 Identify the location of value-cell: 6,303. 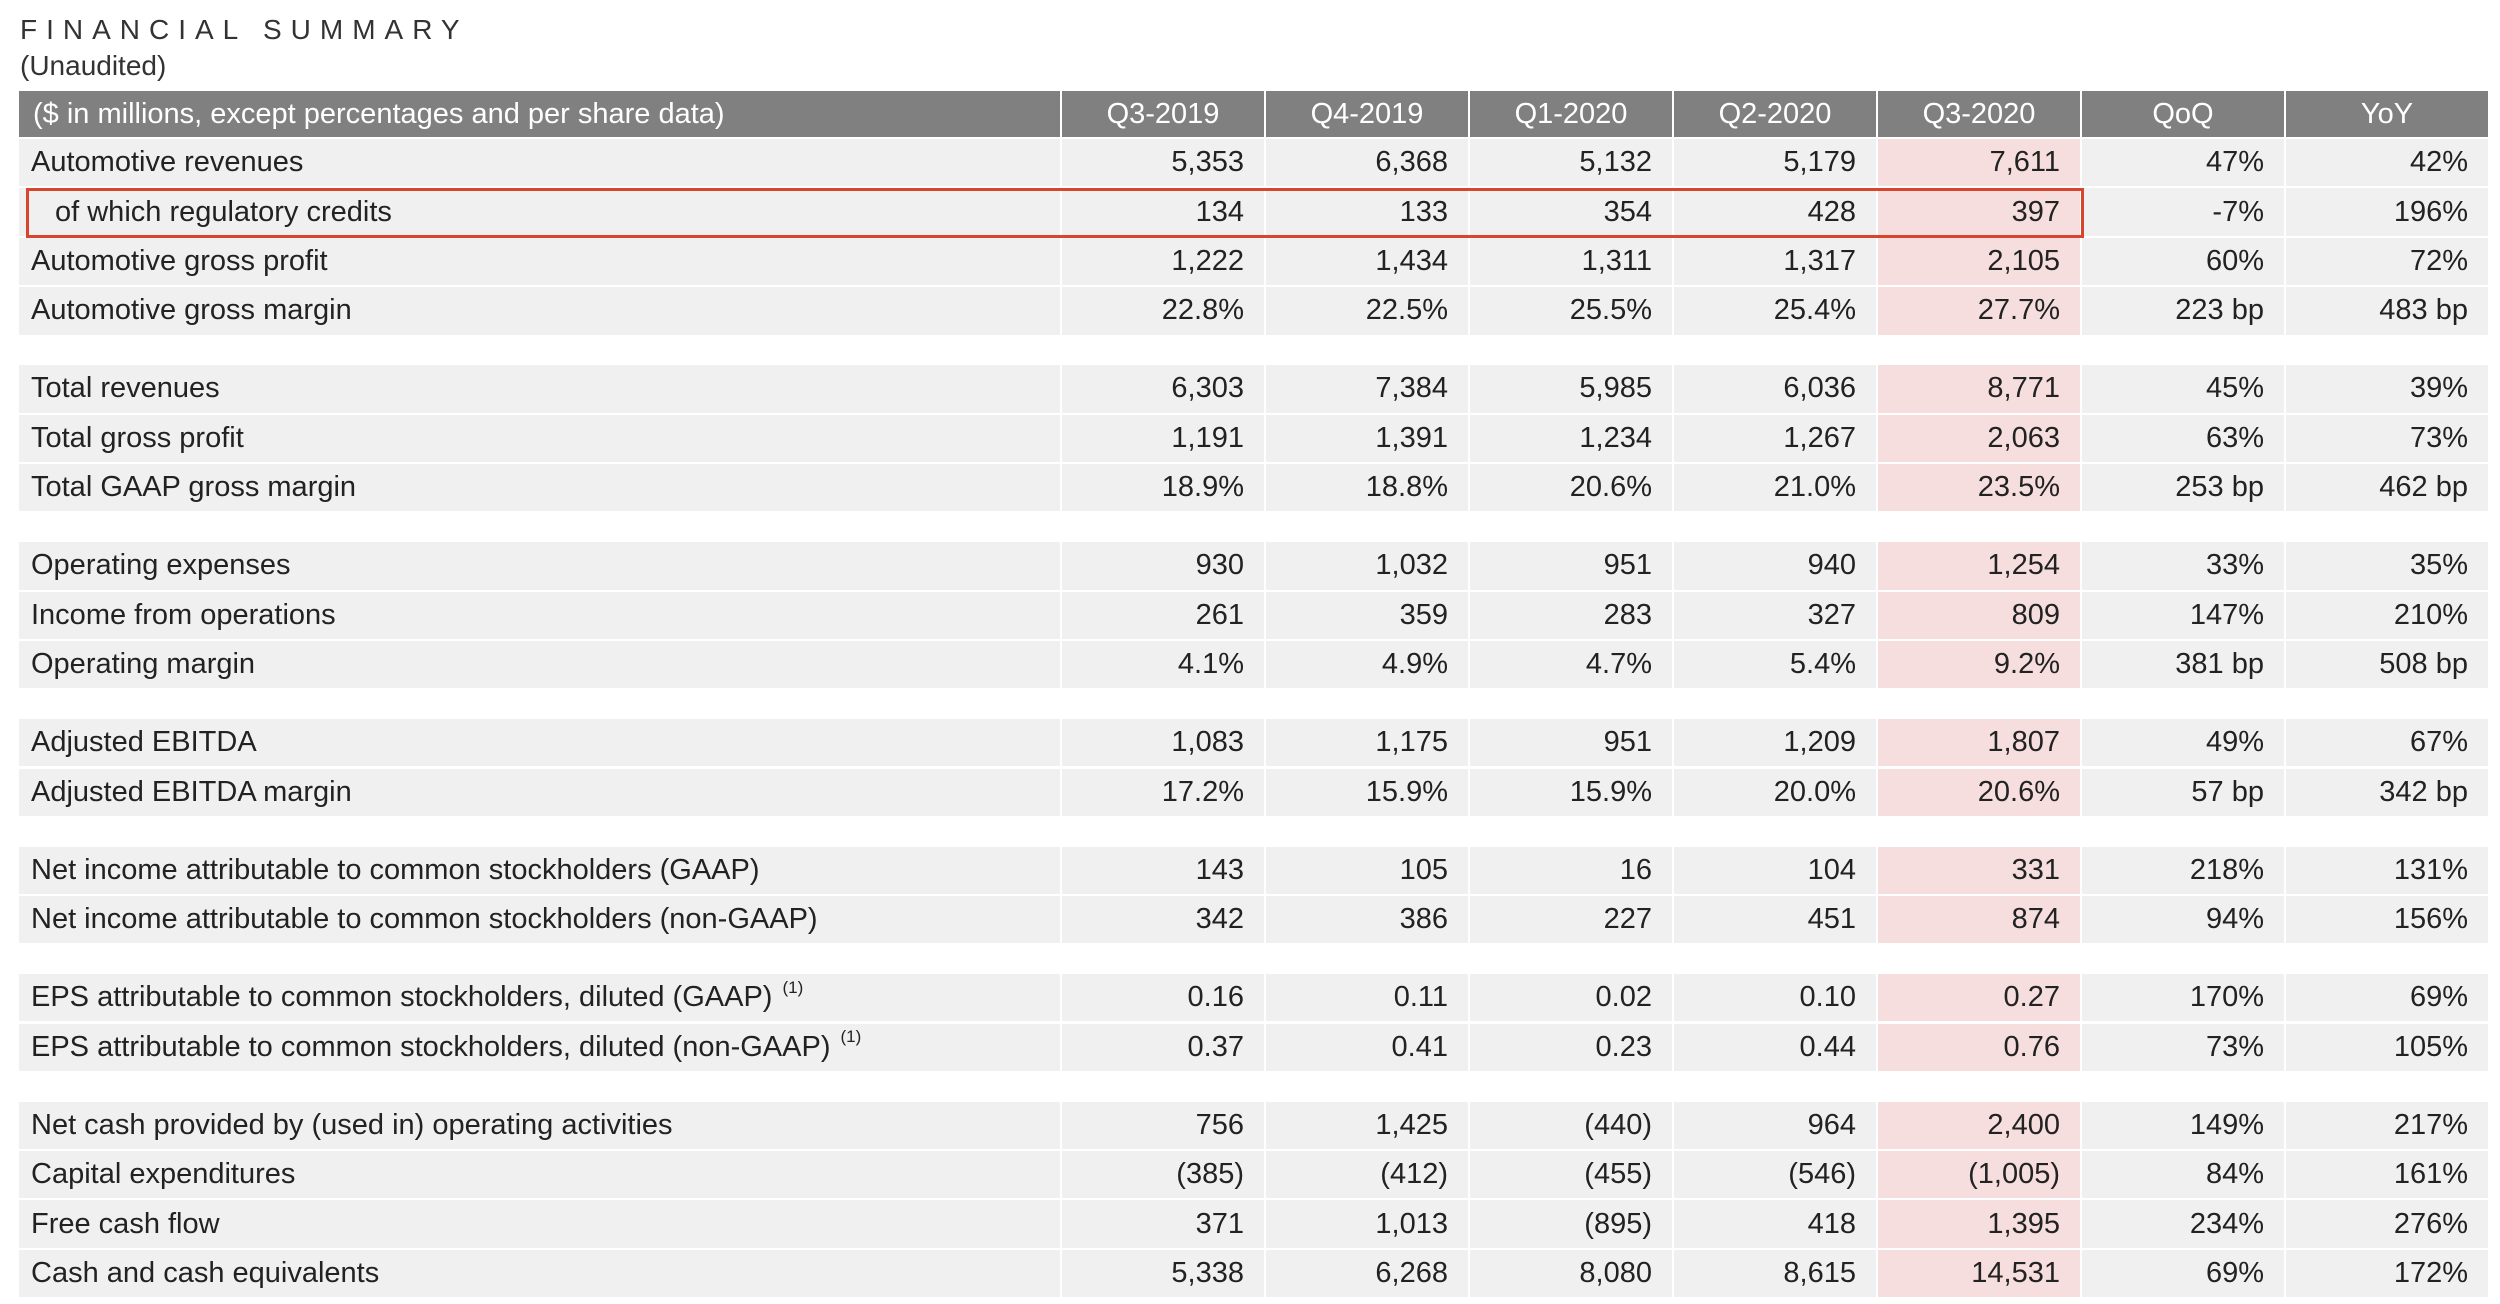
(1164, 390).